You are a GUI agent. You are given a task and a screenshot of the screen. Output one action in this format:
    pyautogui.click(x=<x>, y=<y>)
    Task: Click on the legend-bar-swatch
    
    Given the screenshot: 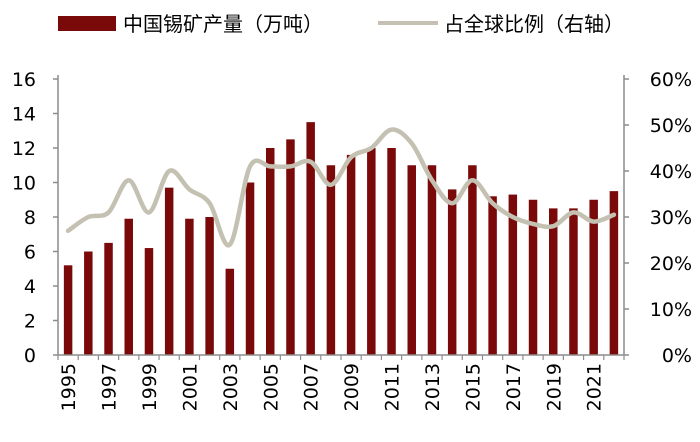 What is the action you would take?
    pyautogui.click(x=87, y=23)
    